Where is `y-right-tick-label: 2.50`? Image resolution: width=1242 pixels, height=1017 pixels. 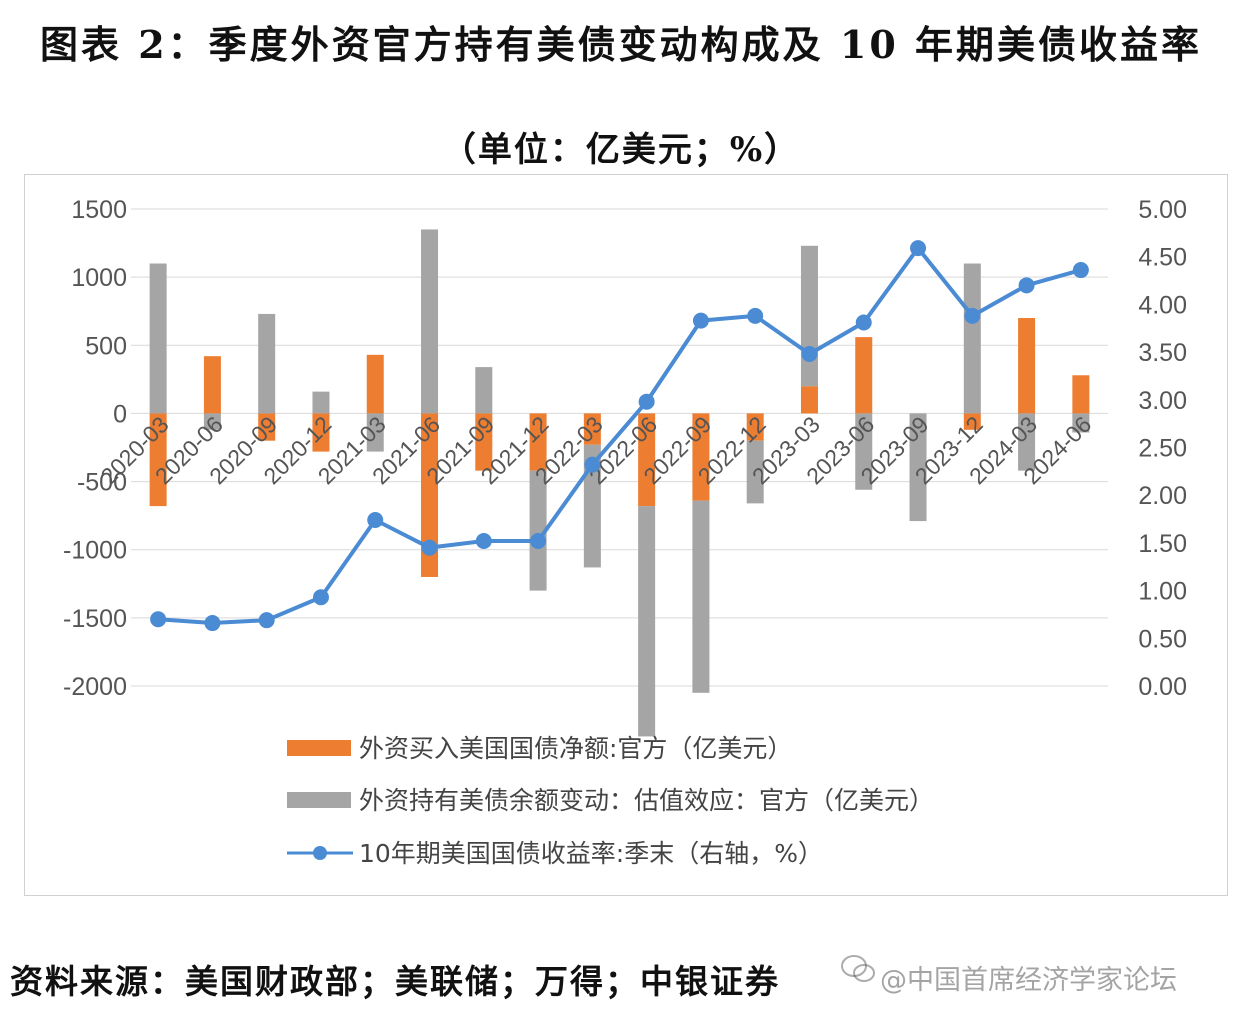 y-right-tick-label: 2.50 is located at coordinates (1162, 449).